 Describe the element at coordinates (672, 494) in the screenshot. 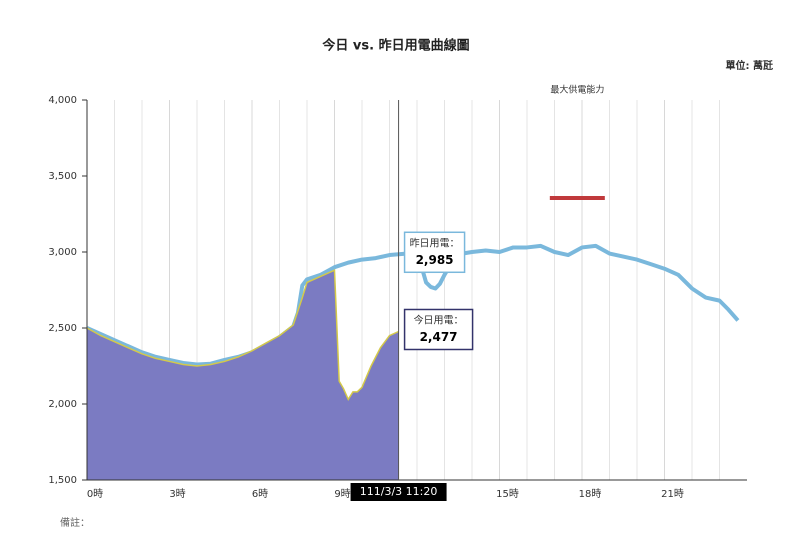

I see `x-tick-label: 21時` at that location.